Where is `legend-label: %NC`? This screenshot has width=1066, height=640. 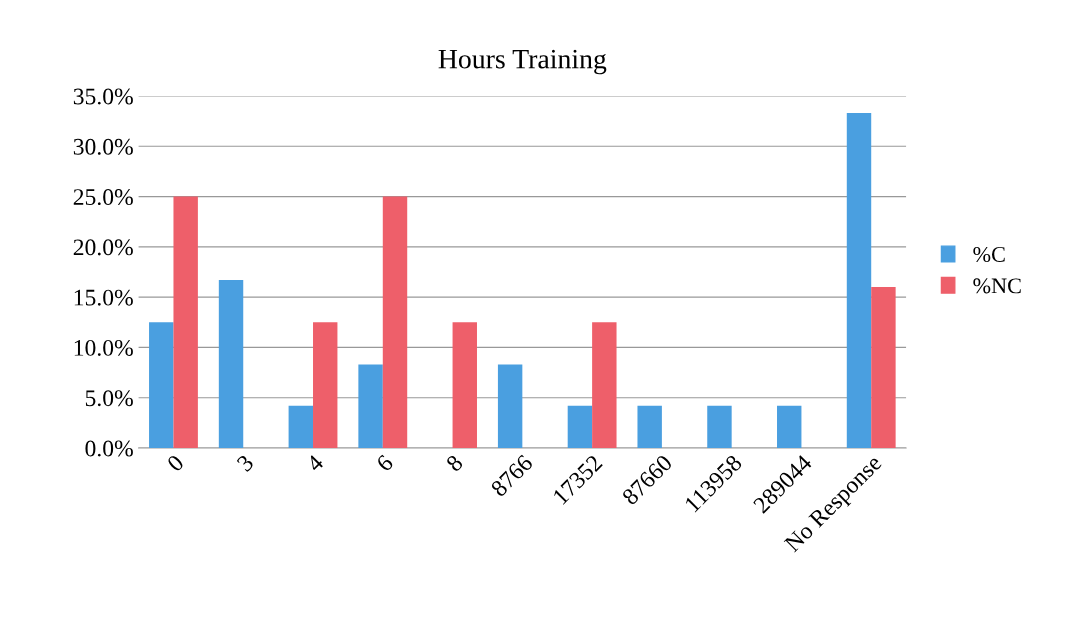 legend-label: %NC is located at coordinates (997, 286).